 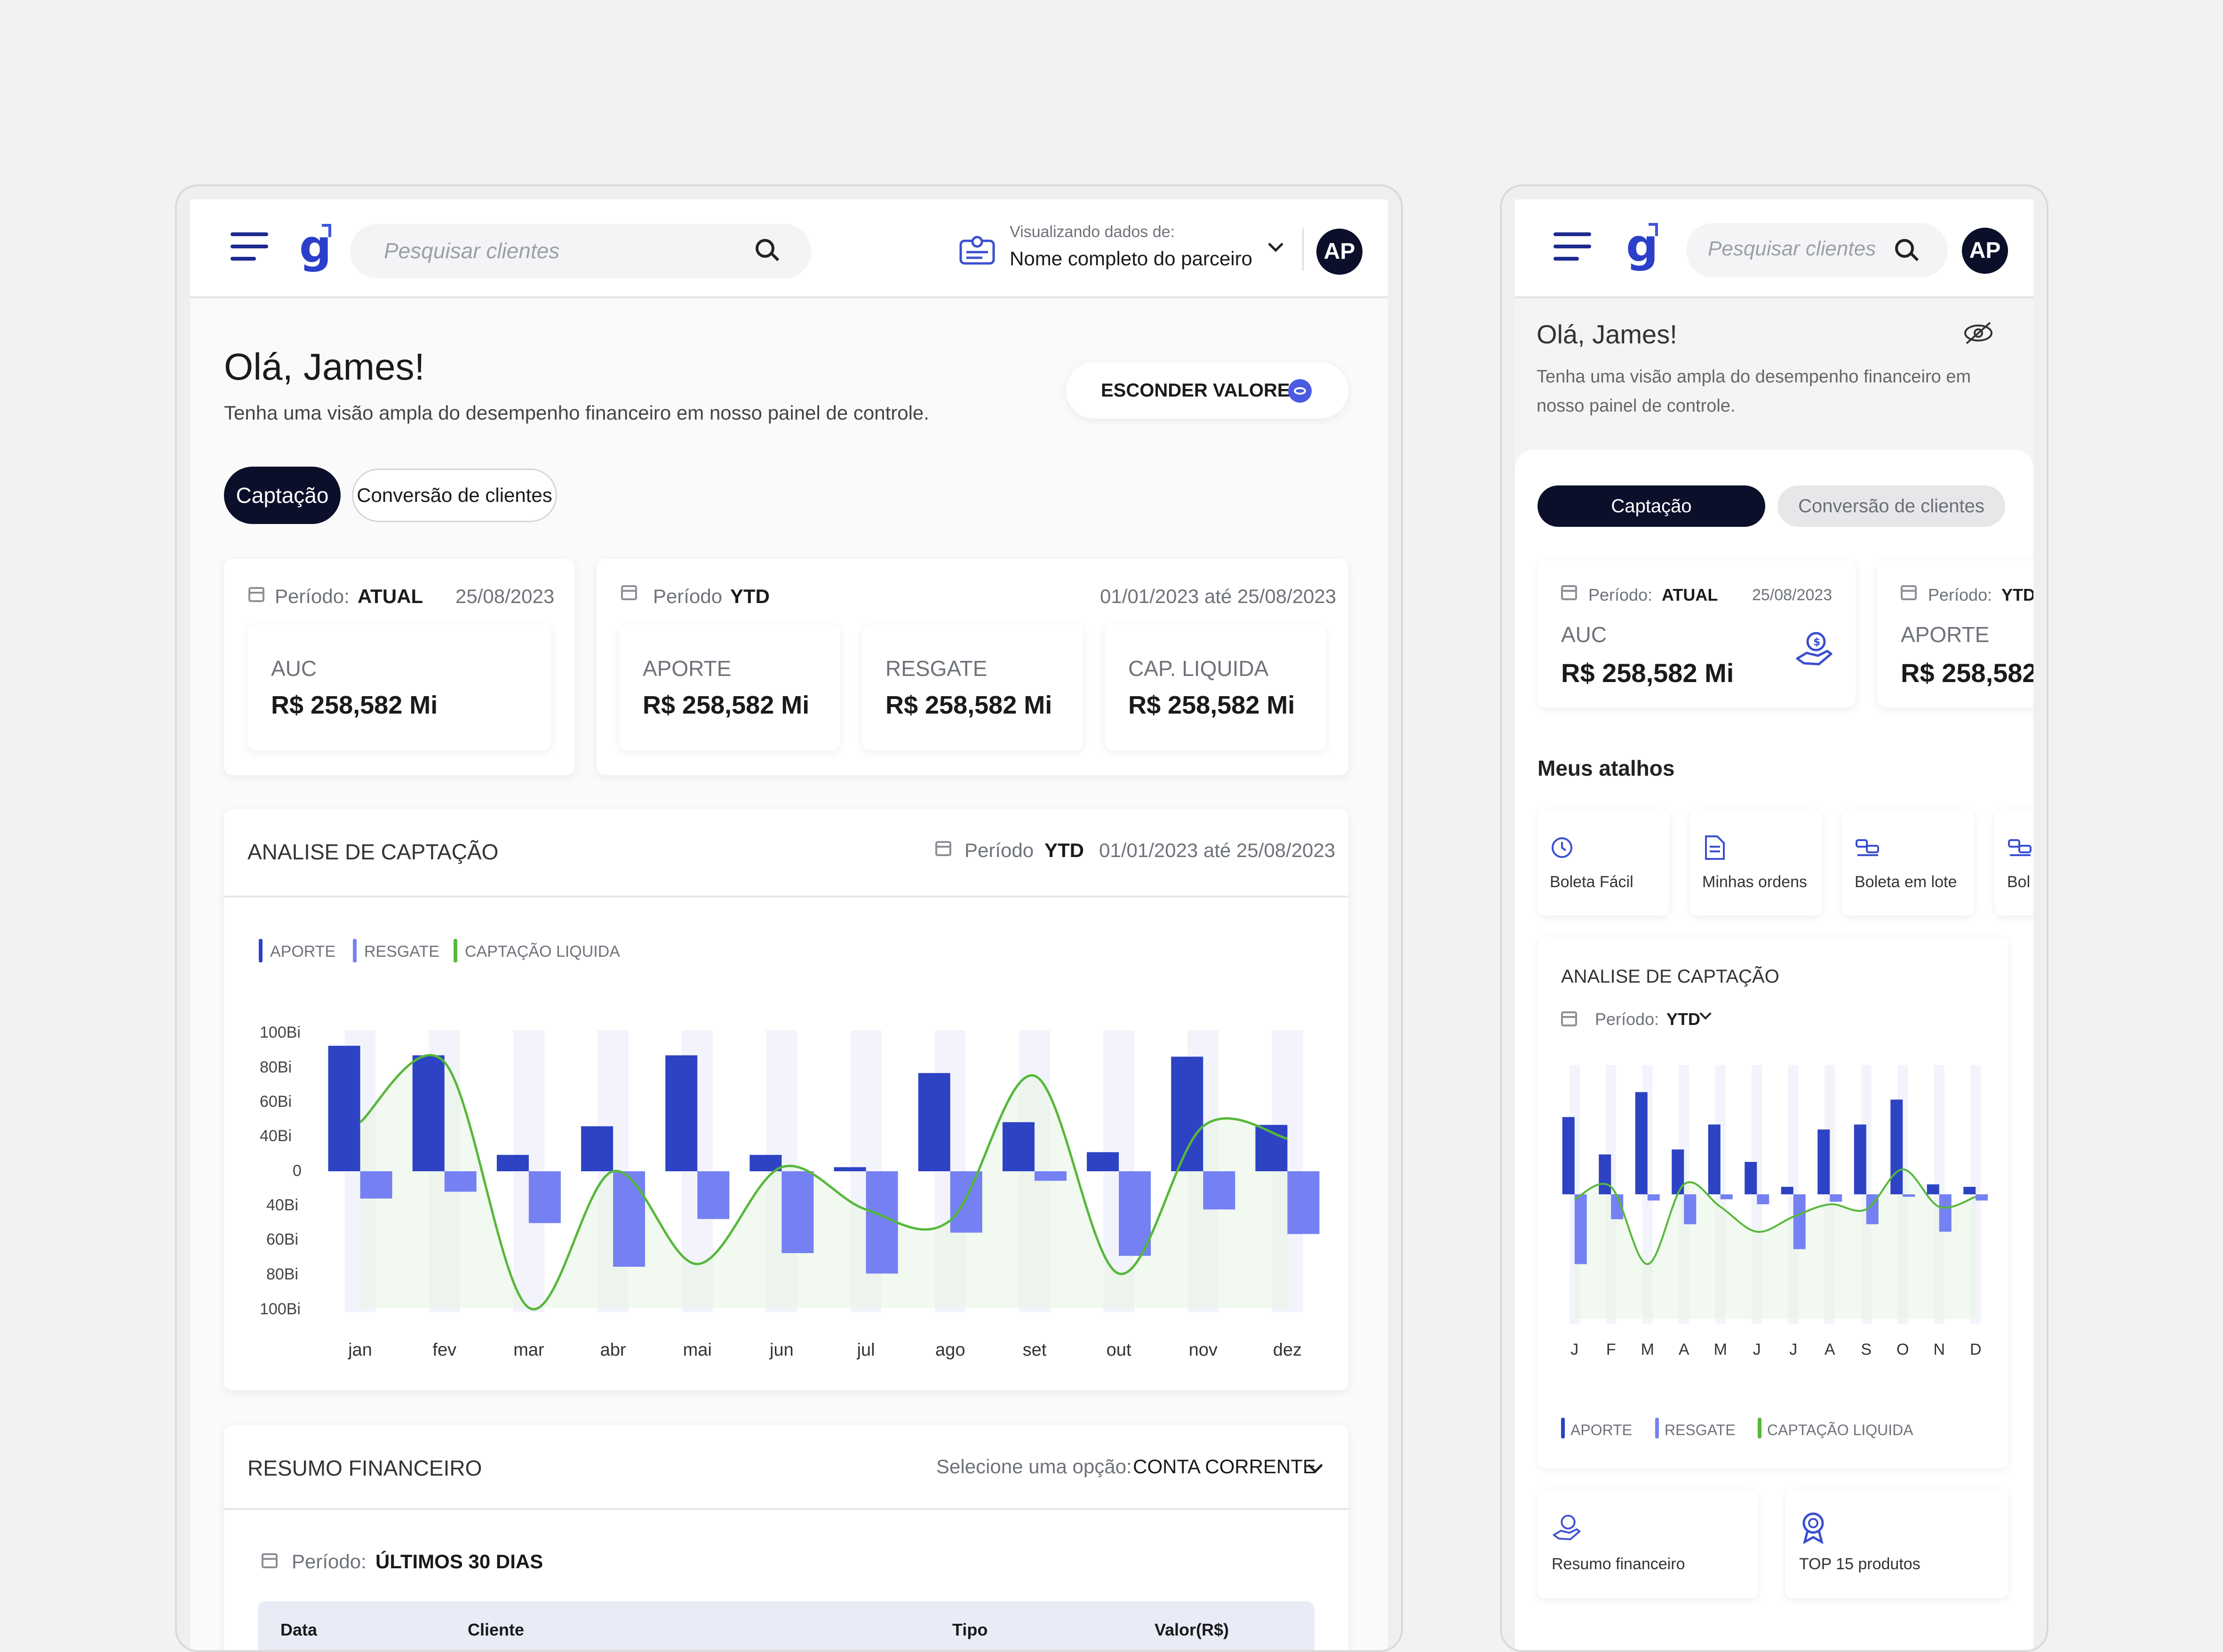 I want to click on cap-liquida-label: CAP. LIQUIDA, so click(x=1199, y=668).